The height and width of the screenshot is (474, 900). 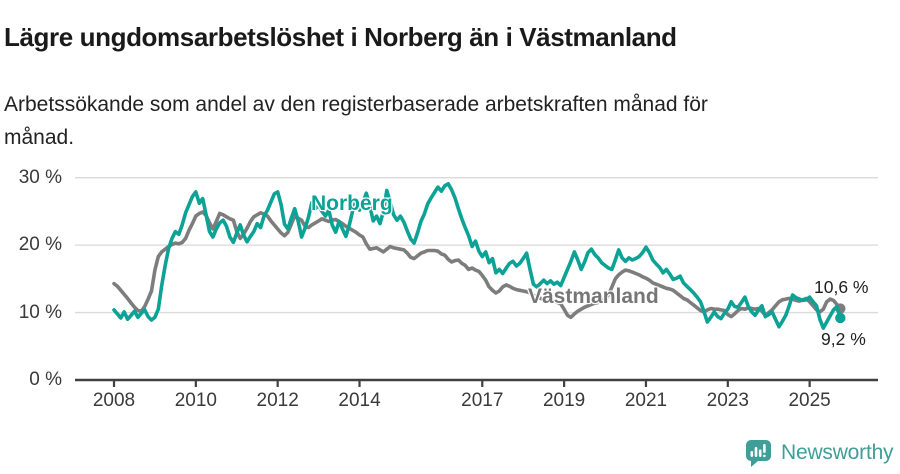 I want to click on y-tick-label: 20 %, so click(x=40, y=245).